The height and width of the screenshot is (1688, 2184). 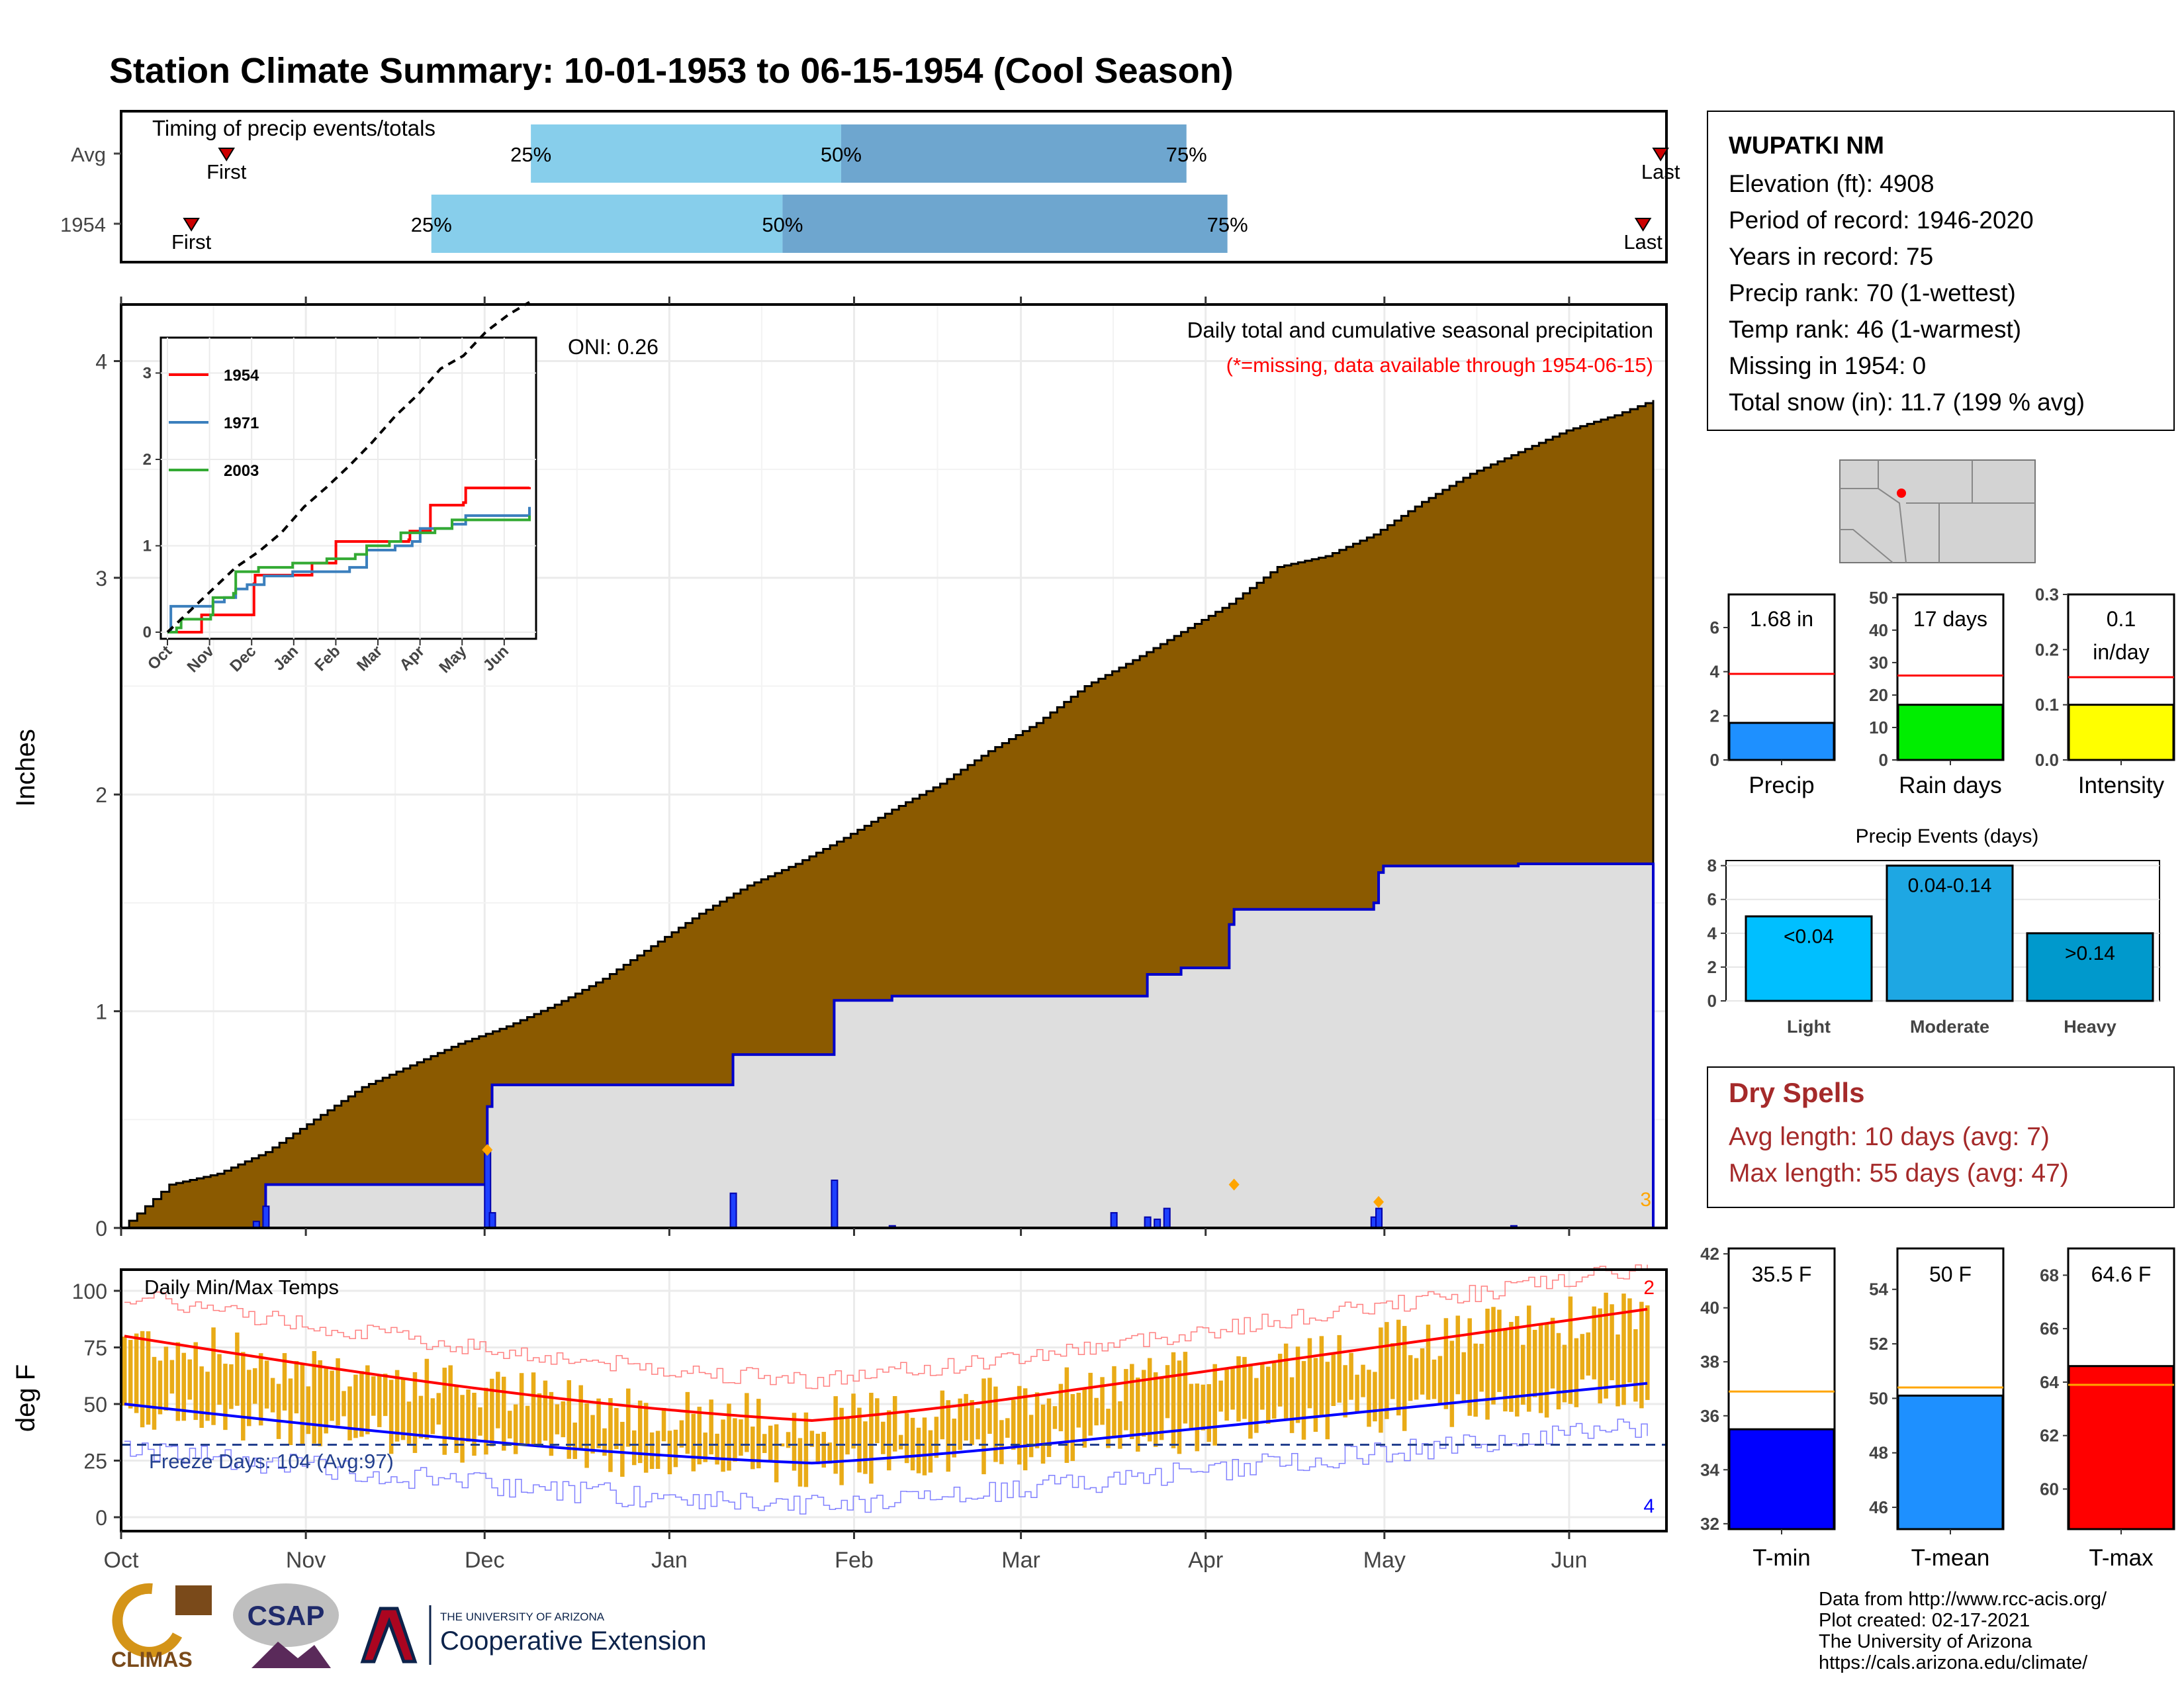 I want to click on oni-value: ONI: 0.26, so click(x=613, y=347).